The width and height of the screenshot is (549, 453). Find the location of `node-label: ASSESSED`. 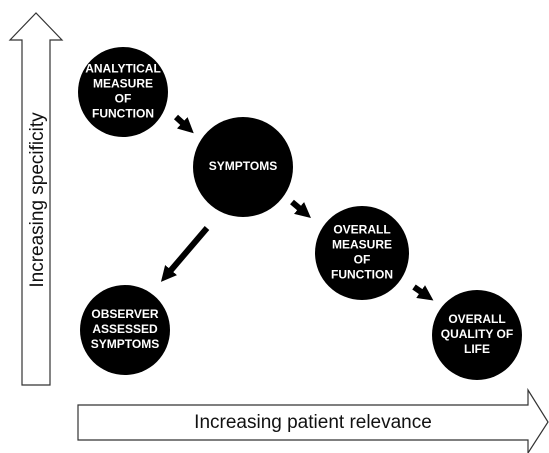

node-label: ASSESSED is located at coordinates (125, 329).